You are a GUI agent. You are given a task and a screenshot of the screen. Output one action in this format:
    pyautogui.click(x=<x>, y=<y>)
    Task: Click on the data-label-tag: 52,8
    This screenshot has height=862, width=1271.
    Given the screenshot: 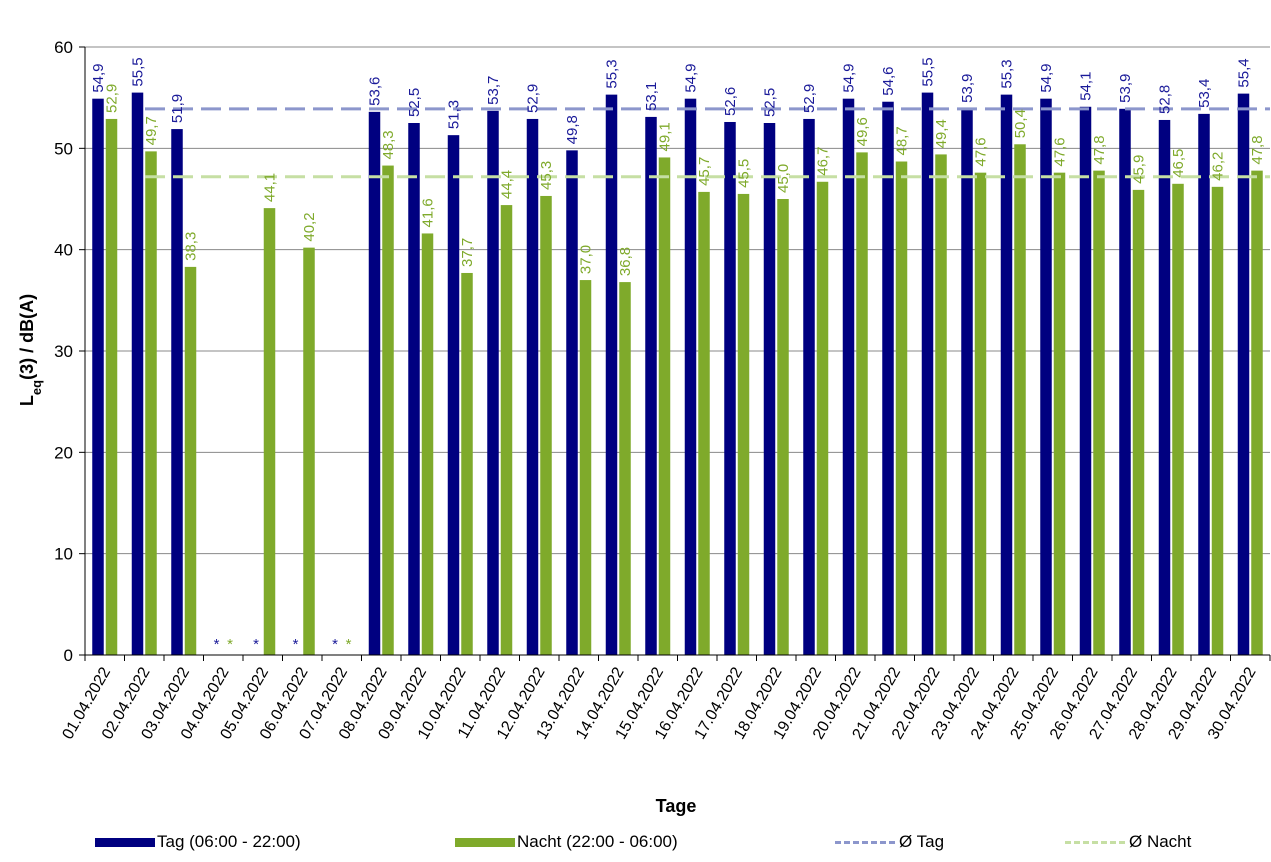 What is the action you would take?
    pyautogui.click(x=1165, y=99)
    